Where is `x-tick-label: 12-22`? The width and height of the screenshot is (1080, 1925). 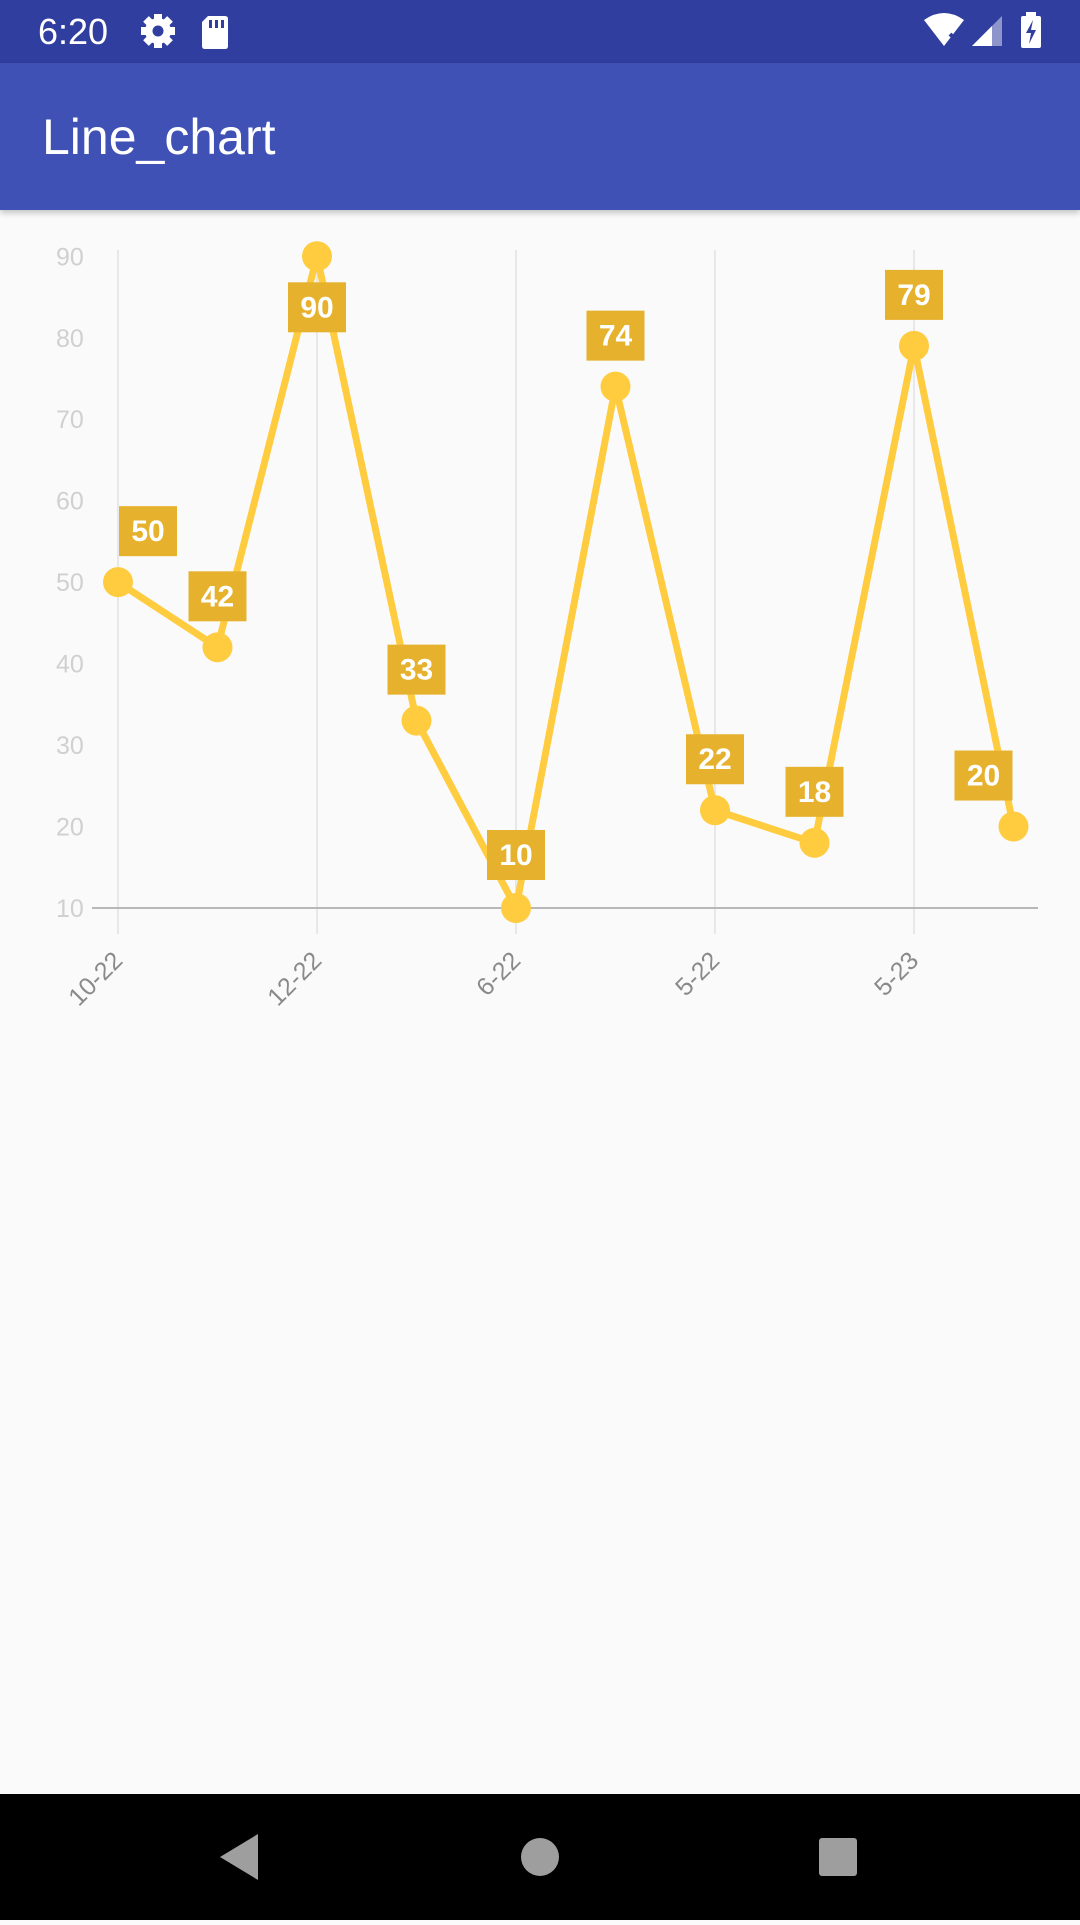
x-tick-label: 12-22 is located at coordinates (294, 978).